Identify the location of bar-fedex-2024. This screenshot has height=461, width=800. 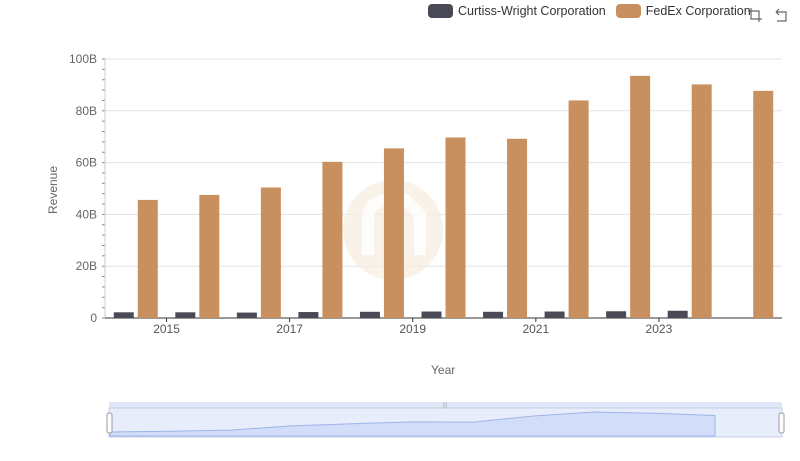
(763, 204).